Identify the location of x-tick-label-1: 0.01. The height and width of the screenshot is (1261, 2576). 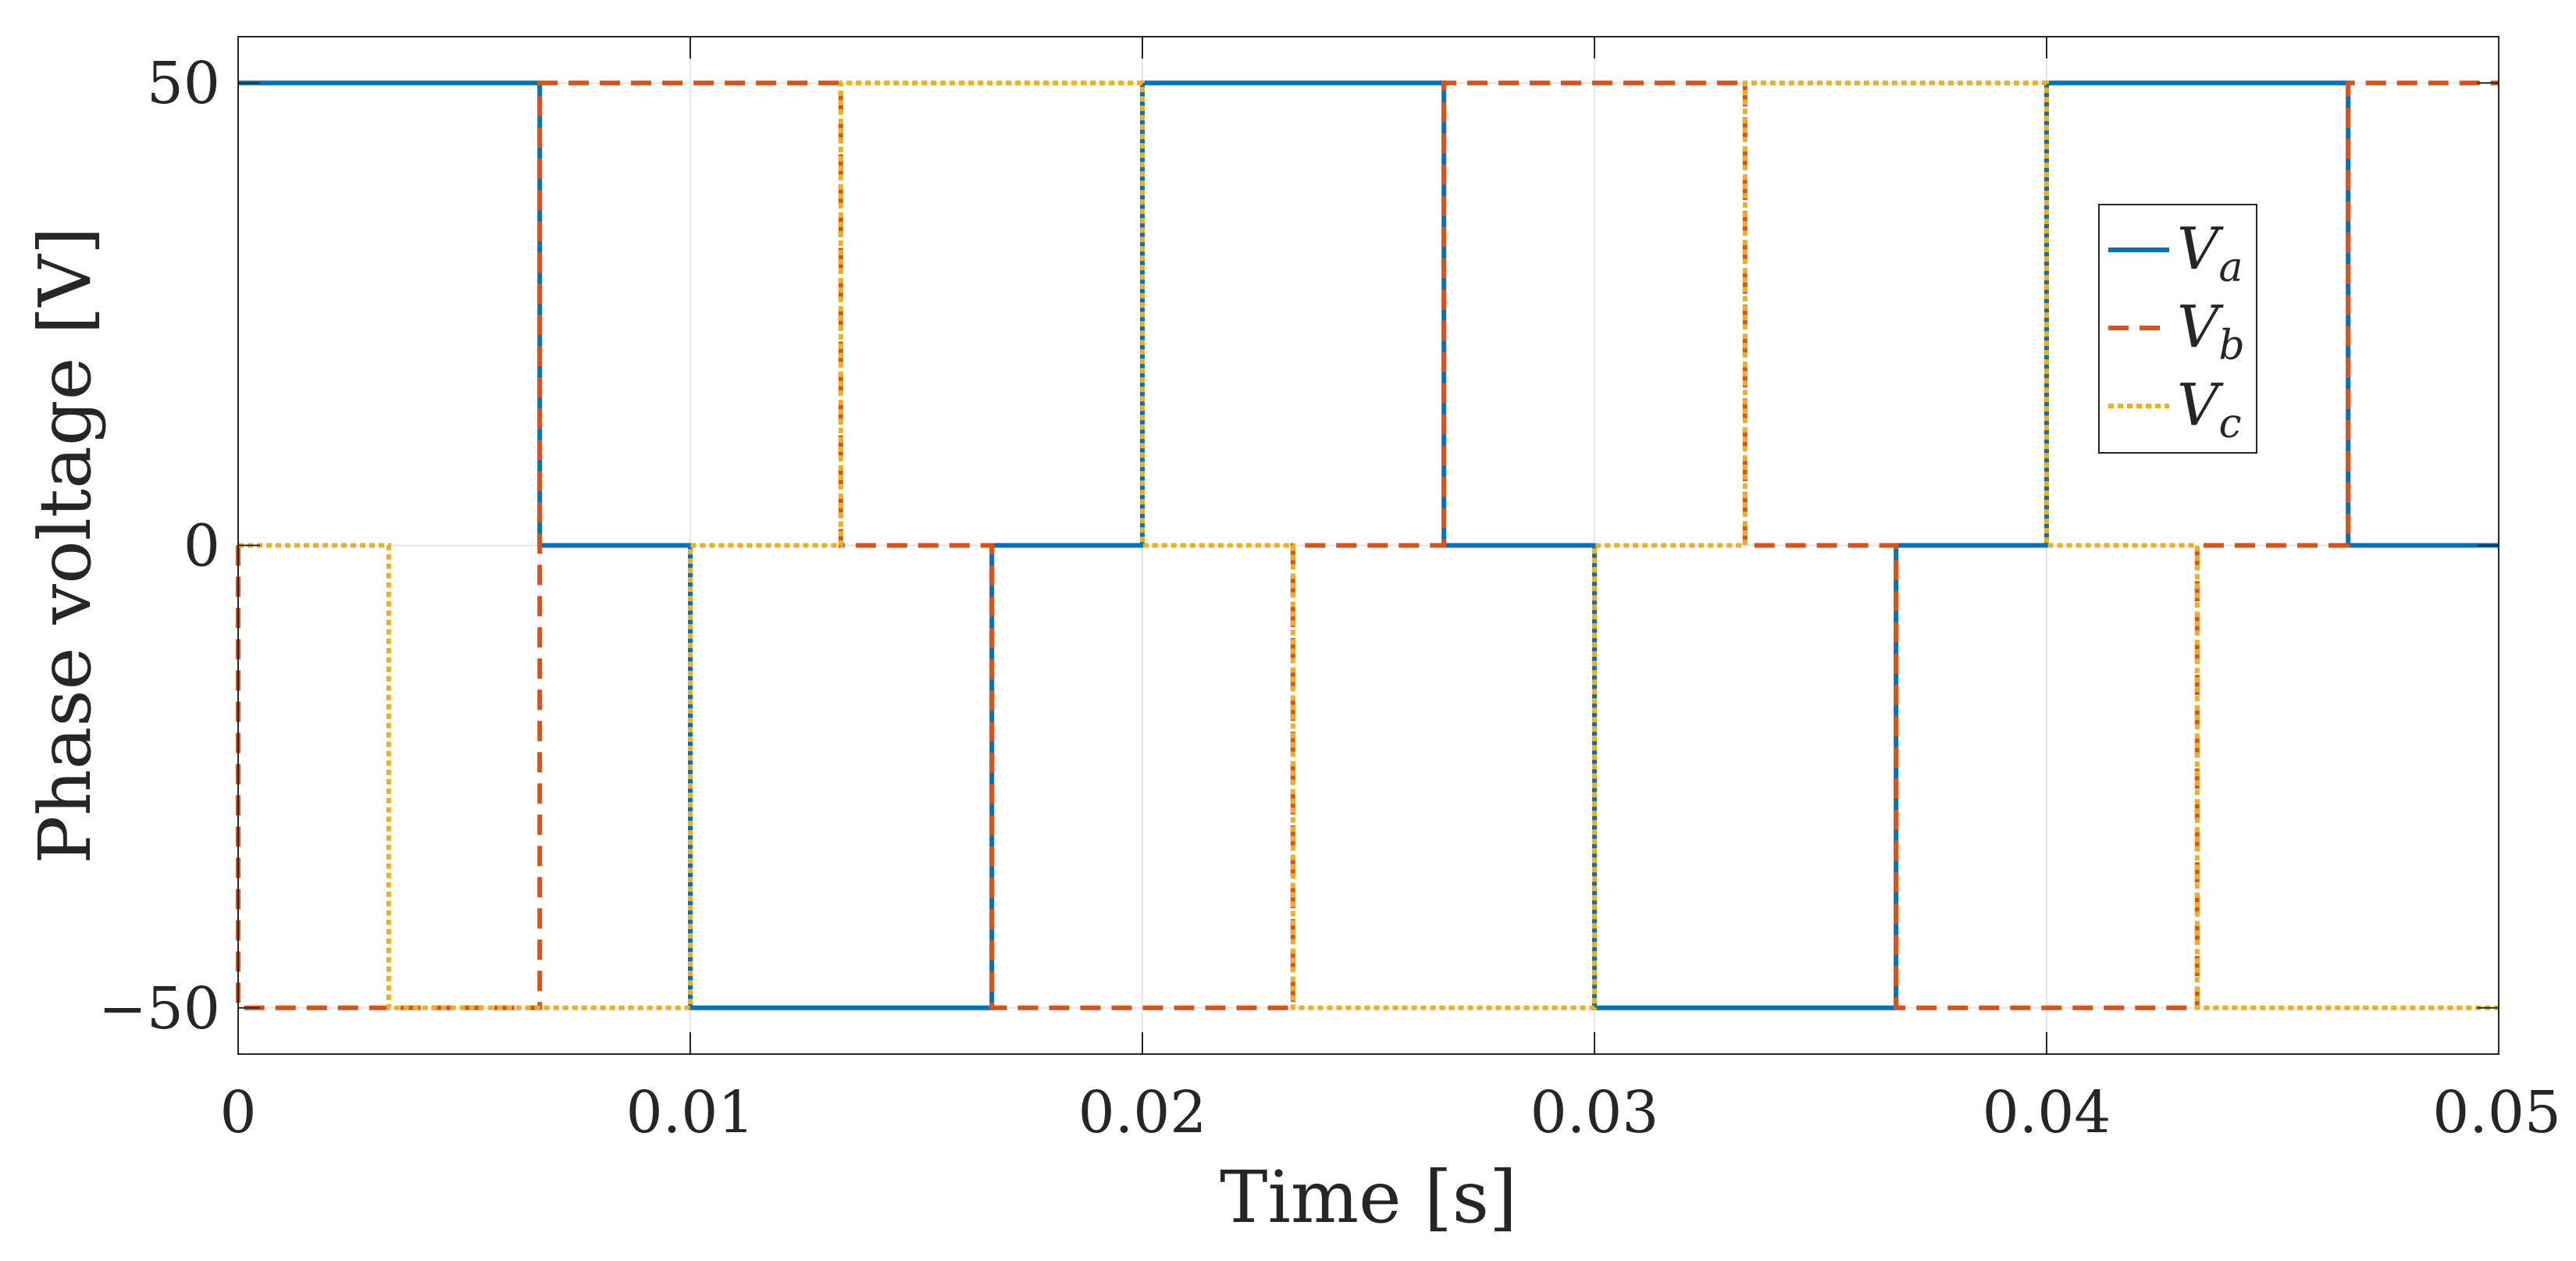
(690, 1112).